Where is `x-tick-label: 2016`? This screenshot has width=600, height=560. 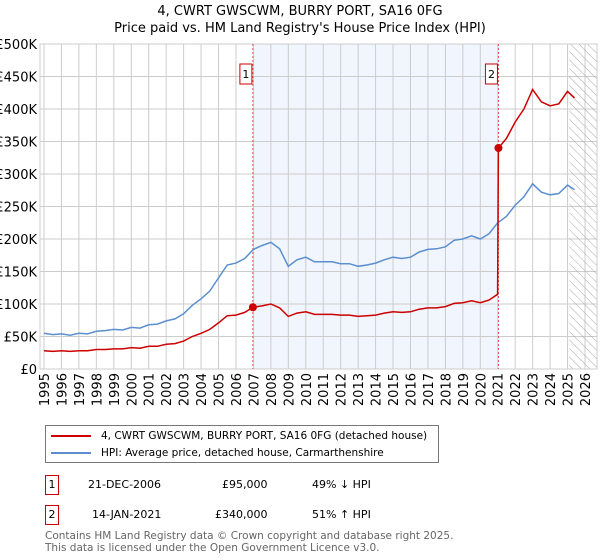
x-tick-label: 2016 is located at coordinates (411, 389).